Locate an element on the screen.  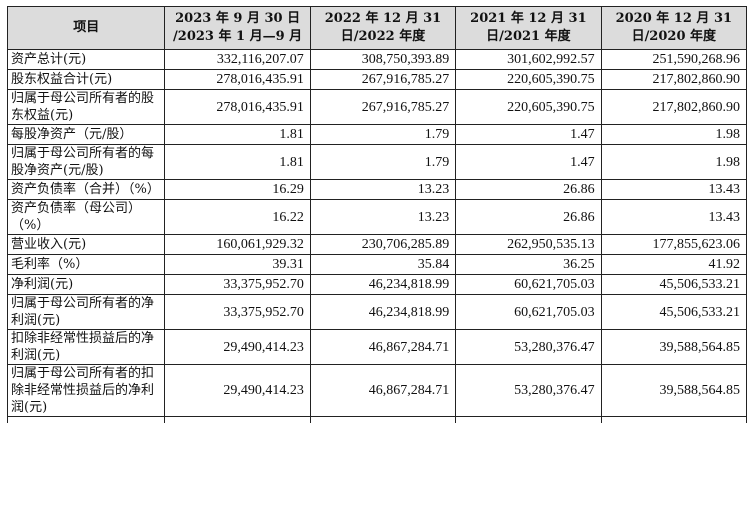
table-row: 归属于母公司所有者的每股净资产(元/股) 1.81 1.79 1.47 1.98 is located at coordinates (377, 162).